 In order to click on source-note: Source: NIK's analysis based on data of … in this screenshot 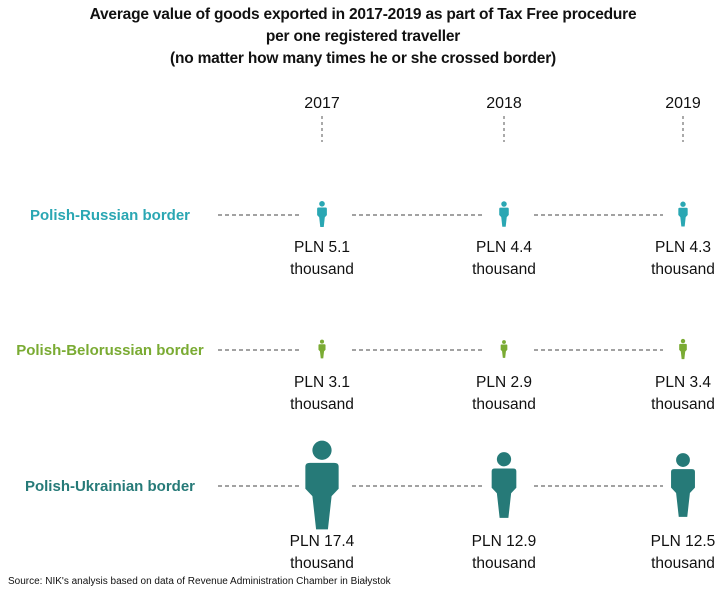, I will do `click(199, 581)`.